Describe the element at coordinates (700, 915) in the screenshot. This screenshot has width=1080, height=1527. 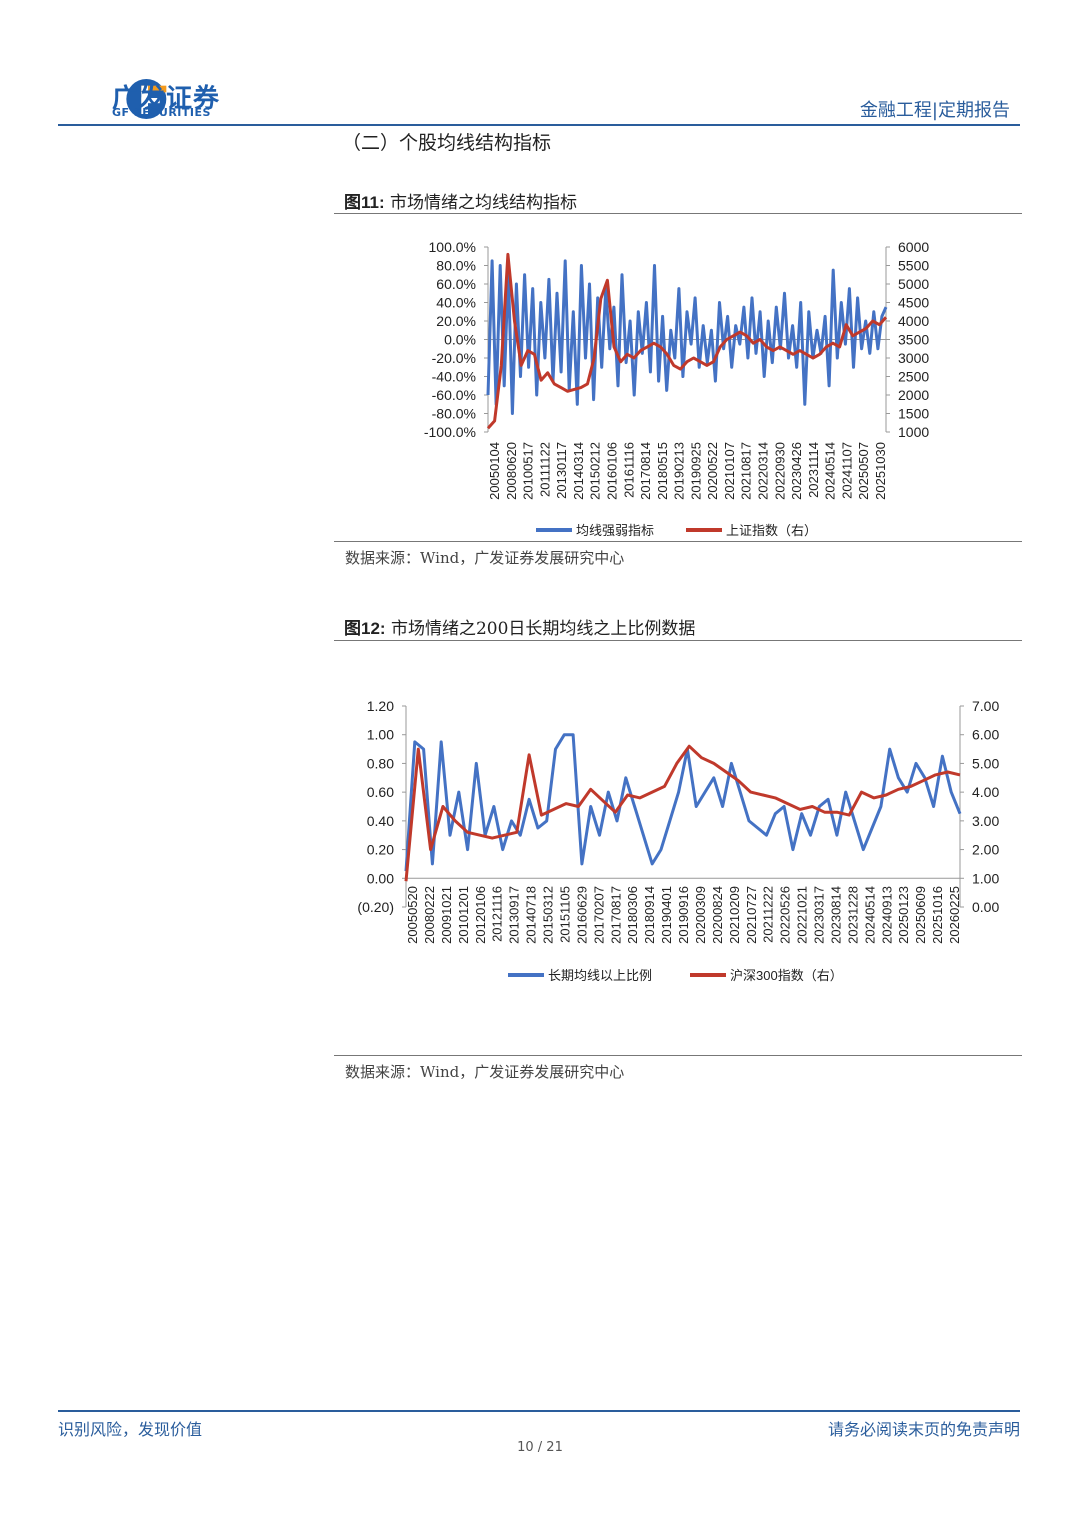
I see `x-tick-label: 20200309` at that location.